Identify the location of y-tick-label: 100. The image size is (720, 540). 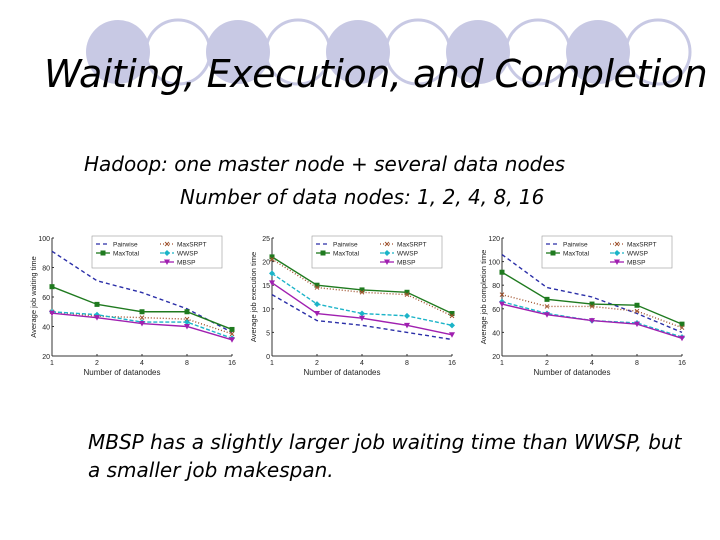
(44, 239).